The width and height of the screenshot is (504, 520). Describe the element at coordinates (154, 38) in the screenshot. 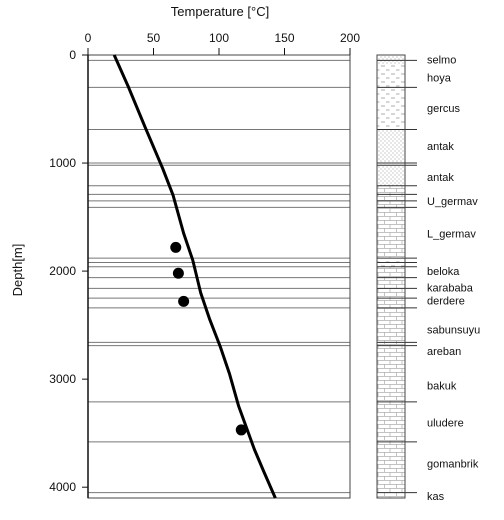

I see `x-tick-label: 50` at that location.